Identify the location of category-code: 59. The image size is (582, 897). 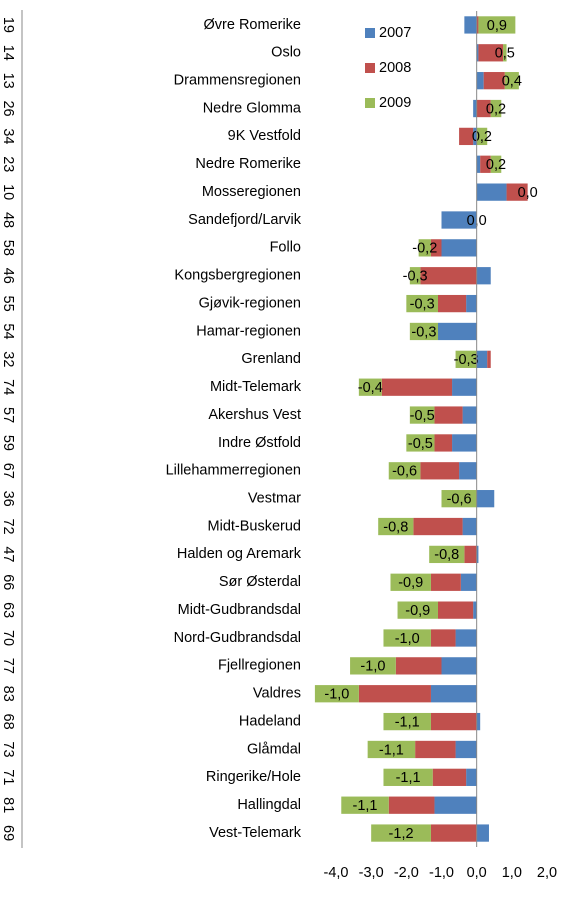
(8, 443).